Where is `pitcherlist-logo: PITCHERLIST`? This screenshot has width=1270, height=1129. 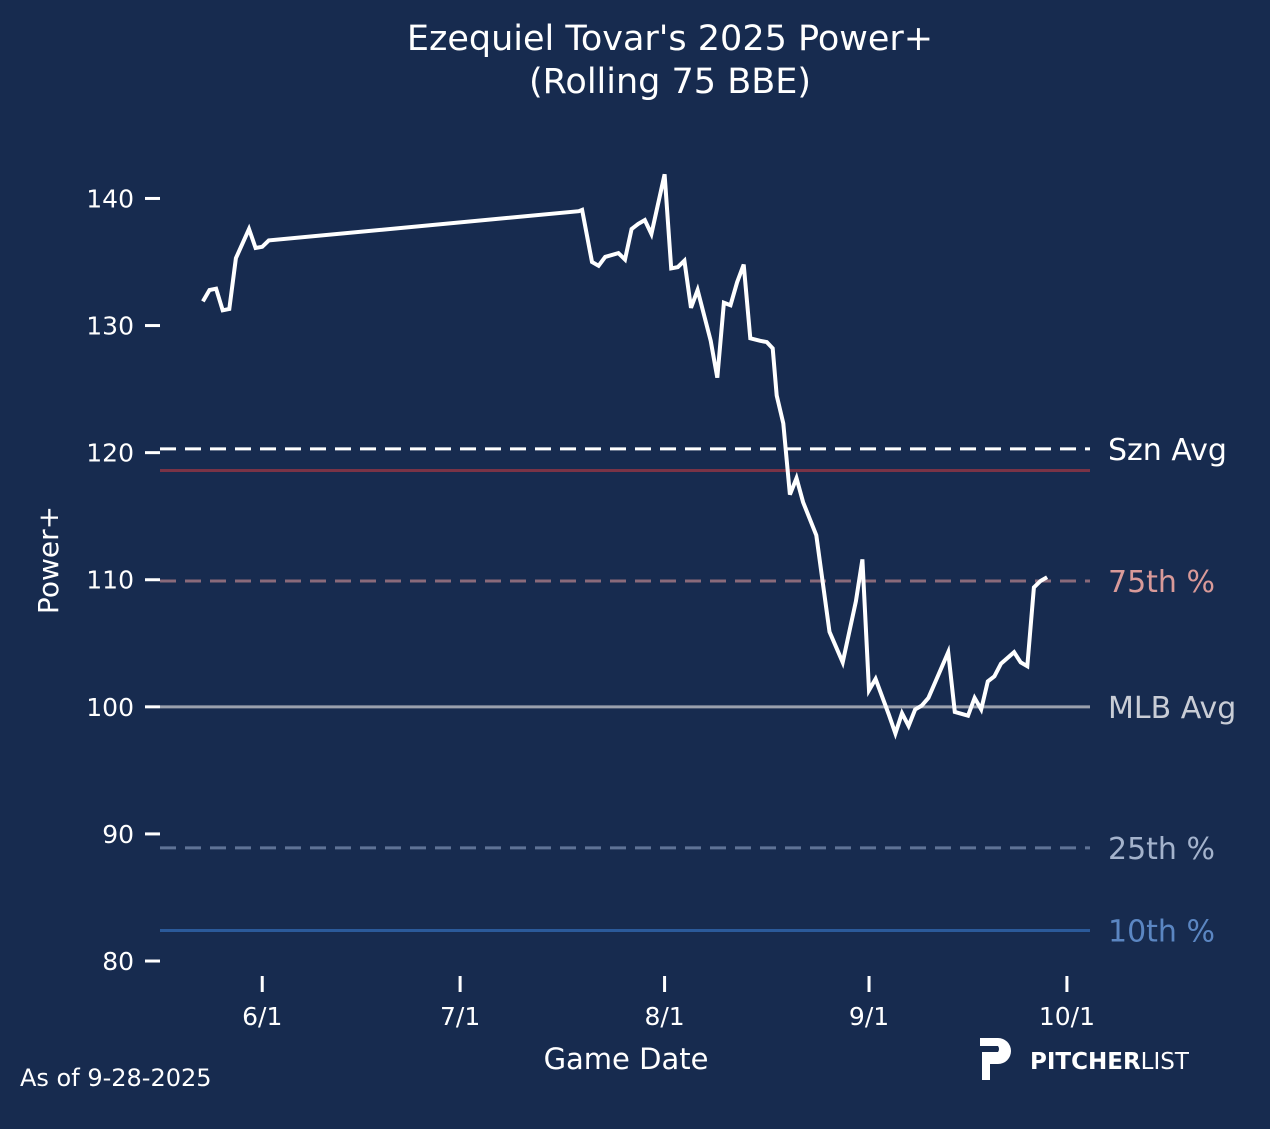
pitcherlist-logo: PITCHERLIST is located at coordinates (1085, 1059).